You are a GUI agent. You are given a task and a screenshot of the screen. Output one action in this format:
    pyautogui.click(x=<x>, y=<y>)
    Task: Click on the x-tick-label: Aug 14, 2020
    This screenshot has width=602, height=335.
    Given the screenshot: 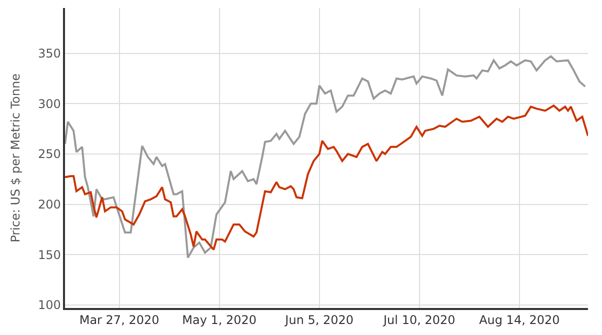 What is the action you would take?
    pyautogui.click(x=519, y=320)
    